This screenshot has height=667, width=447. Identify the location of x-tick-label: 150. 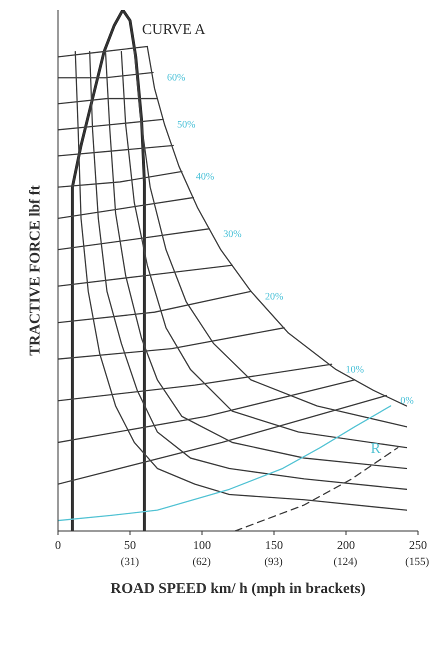
(274, 545).